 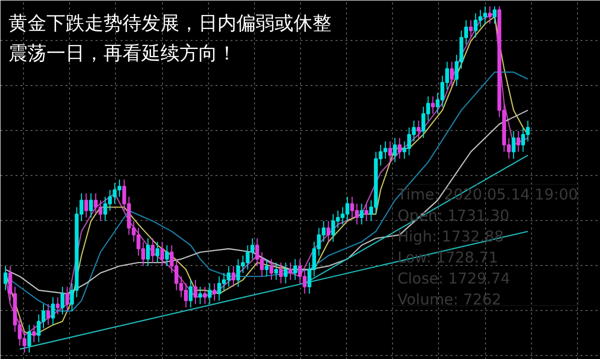 What do you see at coordinates (451, 237) in the screenshot?
I see `annotation: High: 1732.88` at bounding box center [451, 237].